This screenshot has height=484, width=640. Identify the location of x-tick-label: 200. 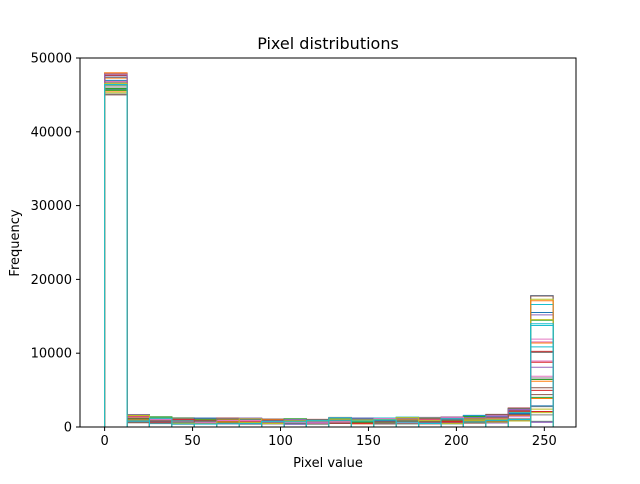
(456, 441).